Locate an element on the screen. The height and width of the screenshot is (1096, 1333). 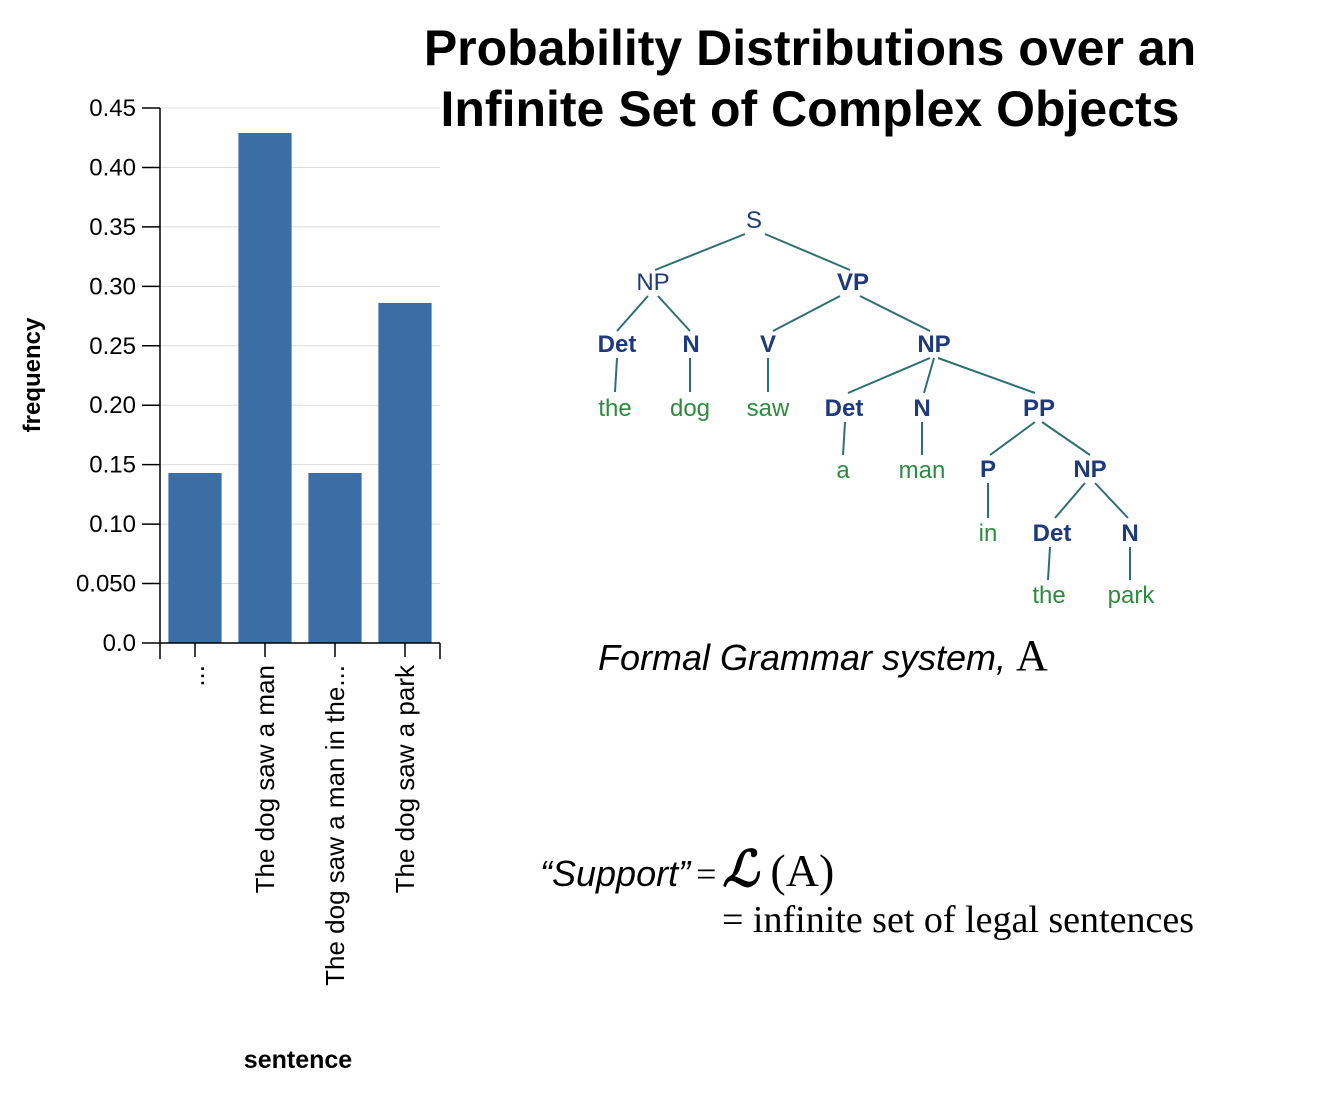
support-argument: (A) is located at coordinates (802, 870).